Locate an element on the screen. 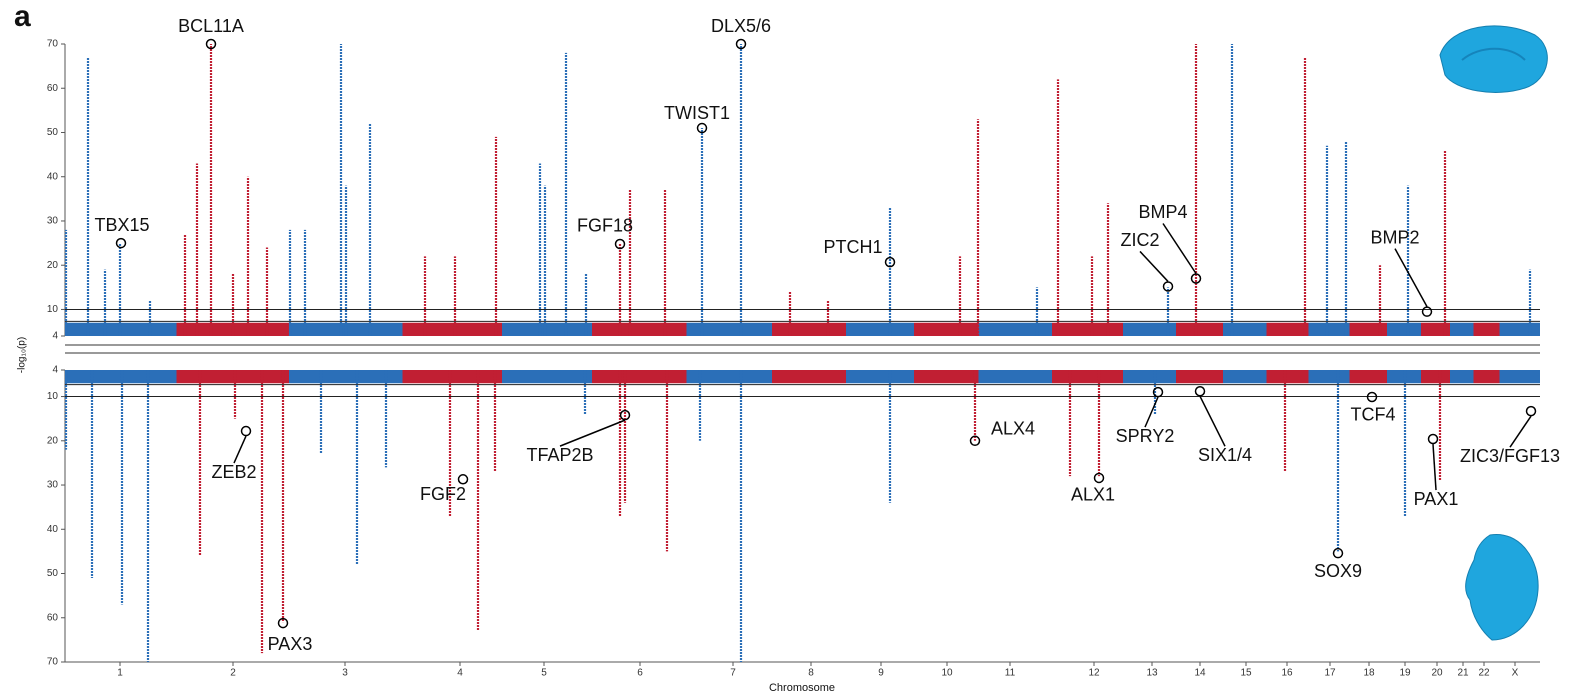 This screenshot has height=699, width=1576. x-tick-label: 15 is located at coordinates (1246, 673).